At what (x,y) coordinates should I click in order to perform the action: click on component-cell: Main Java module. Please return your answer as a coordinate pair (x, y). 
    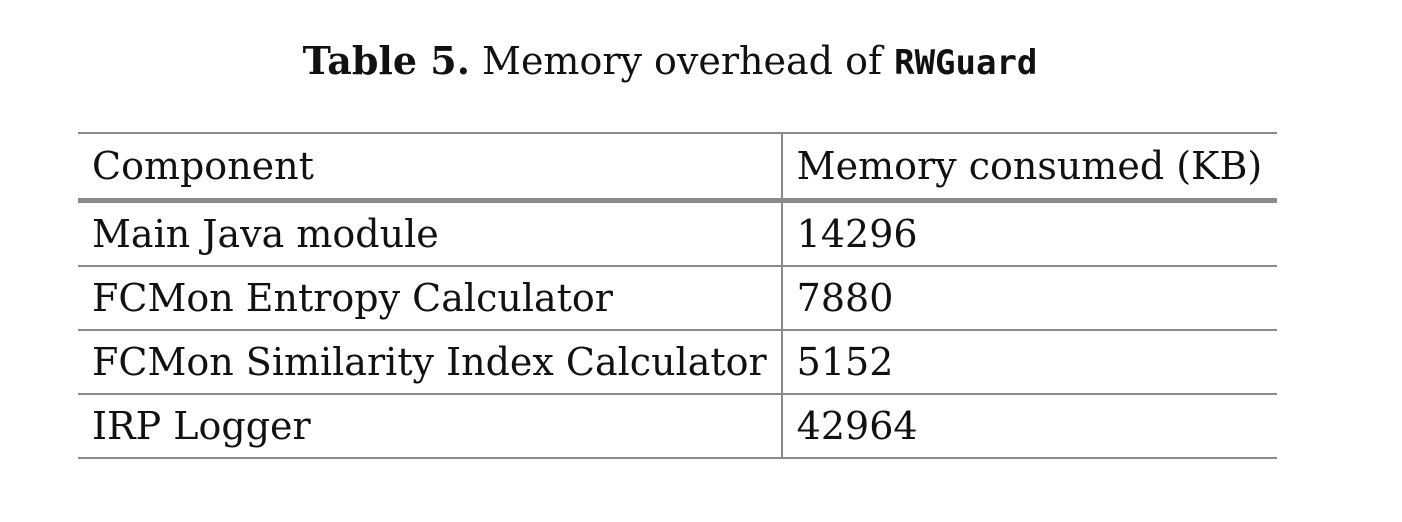
    Looking at the image, I should click on (430, 233).